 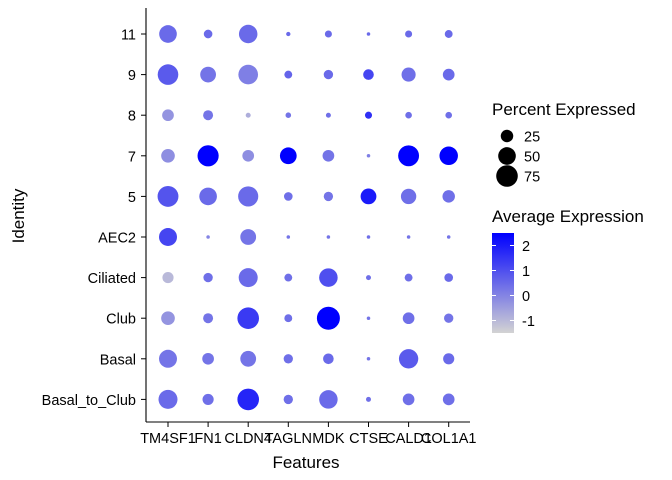 I want to click on percent-legend-label: 50, so click(x=532, y=158).